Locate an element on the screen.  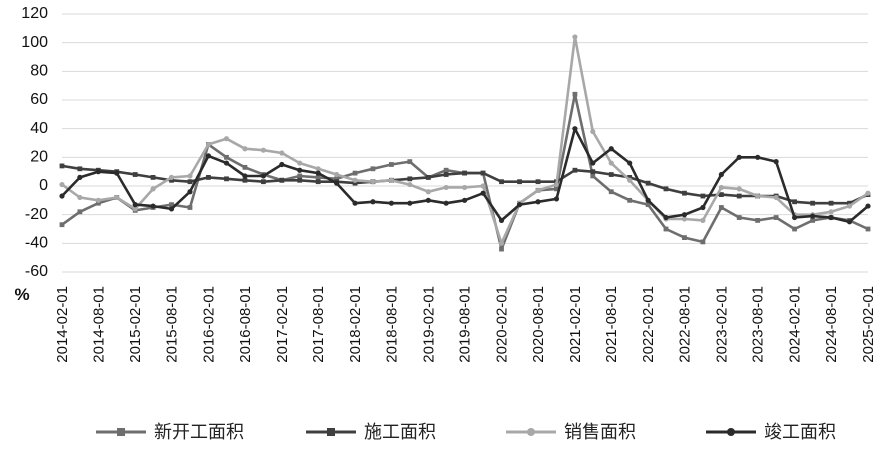
y-tick-label: 0 is located at coordinates (43, 185).